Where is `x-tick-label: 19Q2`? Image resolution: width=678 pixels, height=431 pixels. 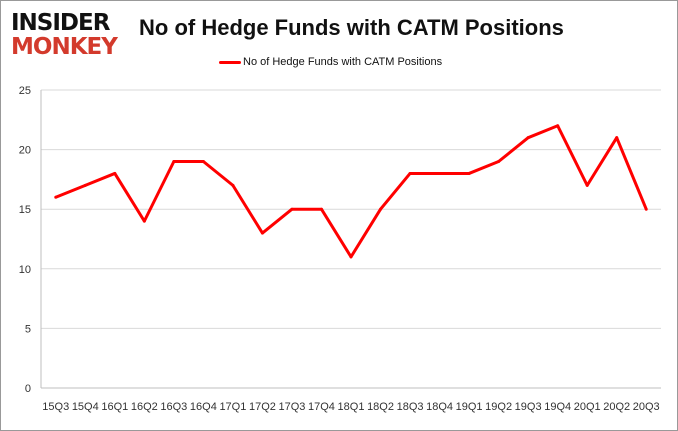
x-tick-label: 19Q2 is located at coordinates (498, 407).